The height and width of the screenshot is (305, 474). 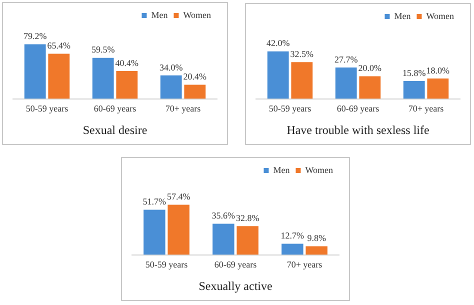 I want to click on data-label: 59.5%, so click(x=103, y=49).